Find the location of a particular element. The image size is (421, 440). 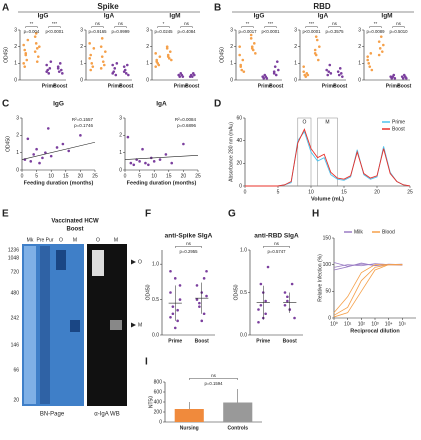

marker-label: 66 is located at coordinates (16, 370).